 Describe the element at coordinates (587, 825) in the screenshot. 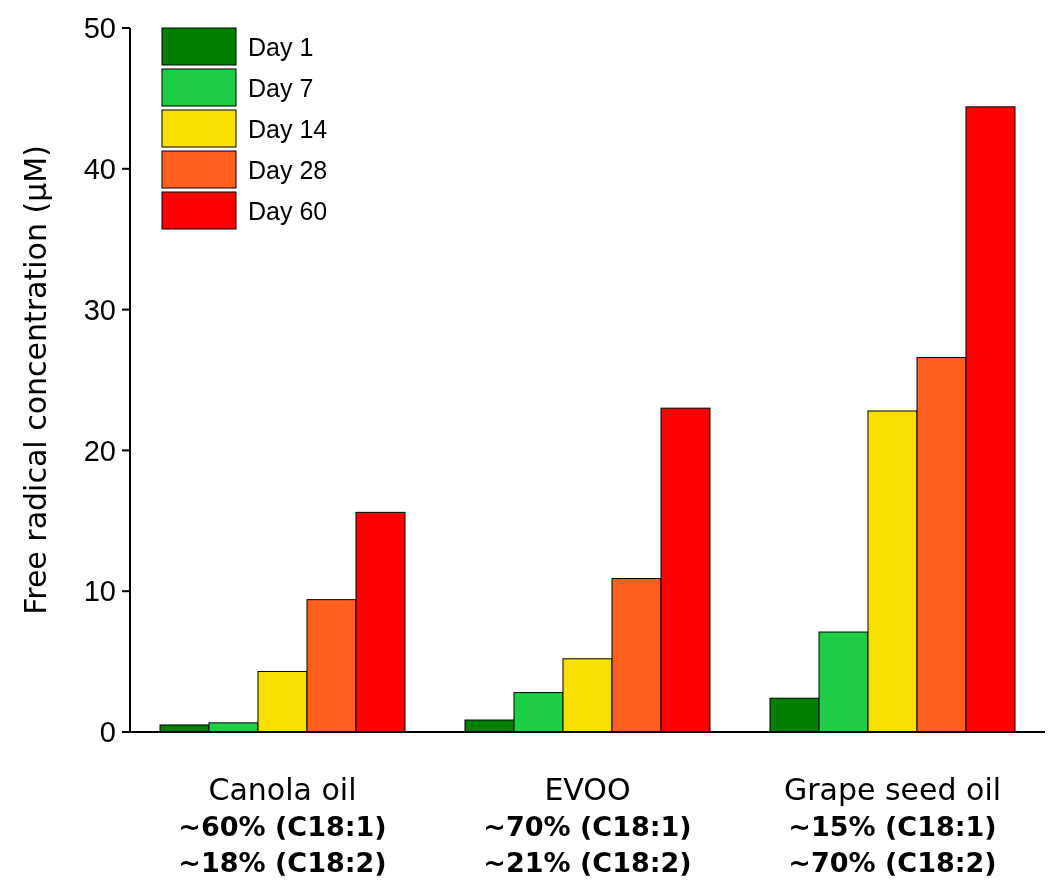

I see `x-tick-label: EVOO ~70% (C18:1) ~21% (C18:2)` at that location.